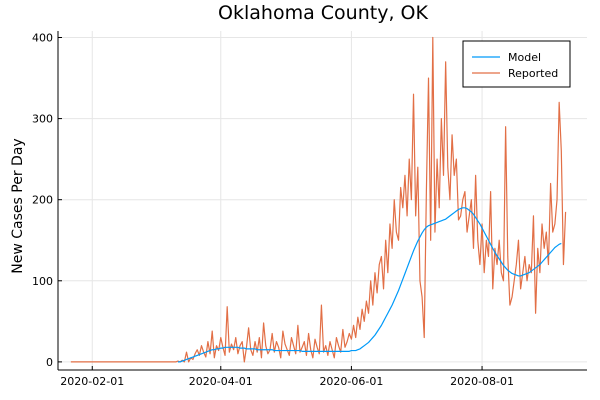 This screenshot has width=600, height=400. What do you see at coordinates (533, 73) in the screenshot?
I see `legend-label-reported: Reported` at bounding box center [533, 73].